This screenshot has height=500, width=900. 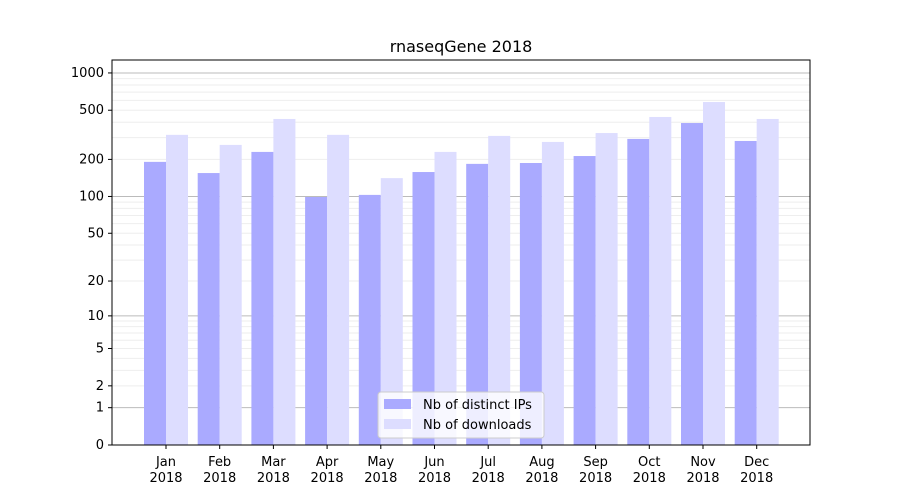 I want to click on x-tick-label: Jun 2018, so click(x=434, y=470).